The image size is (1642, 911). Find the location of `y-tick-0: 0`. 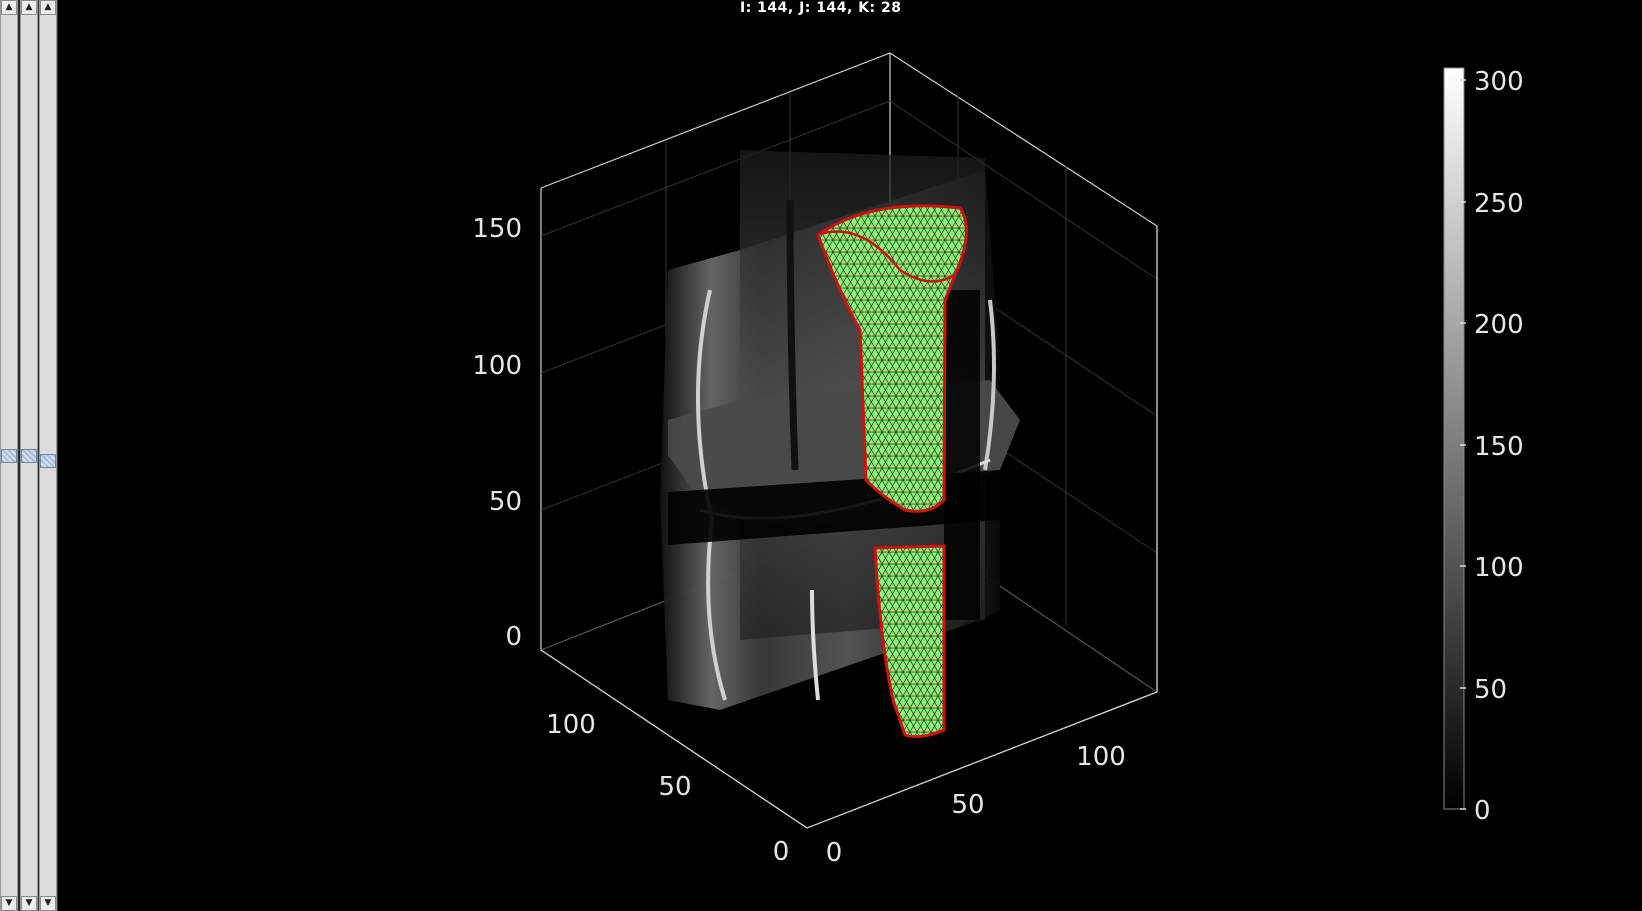

y-tick-0: 0 is located at coordinates (781, 852).